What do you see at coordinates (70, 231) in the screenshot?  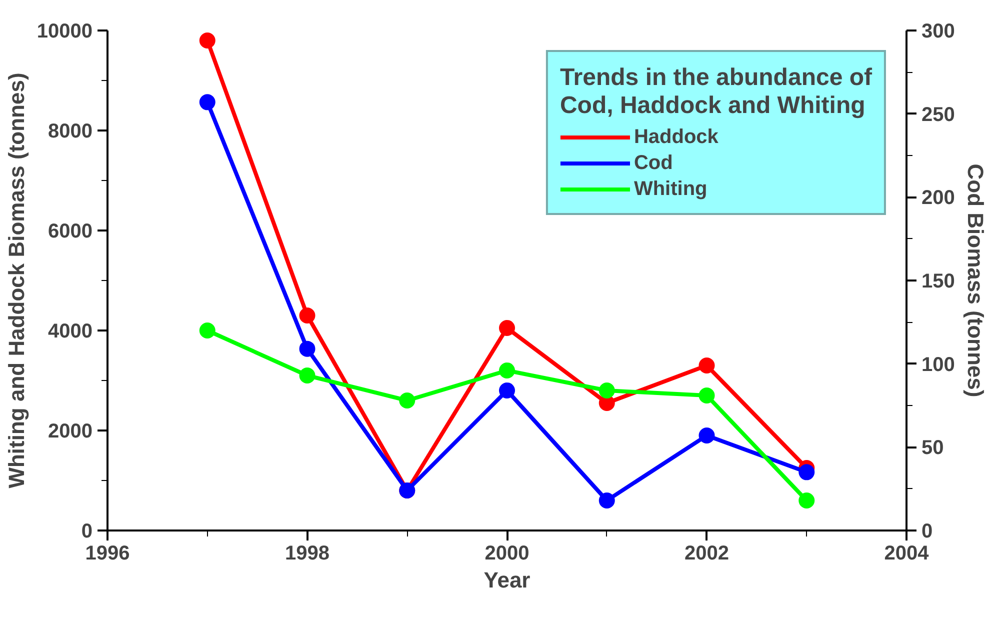 I see `y-tick-label: 6000` at bounding box center [70, 231].